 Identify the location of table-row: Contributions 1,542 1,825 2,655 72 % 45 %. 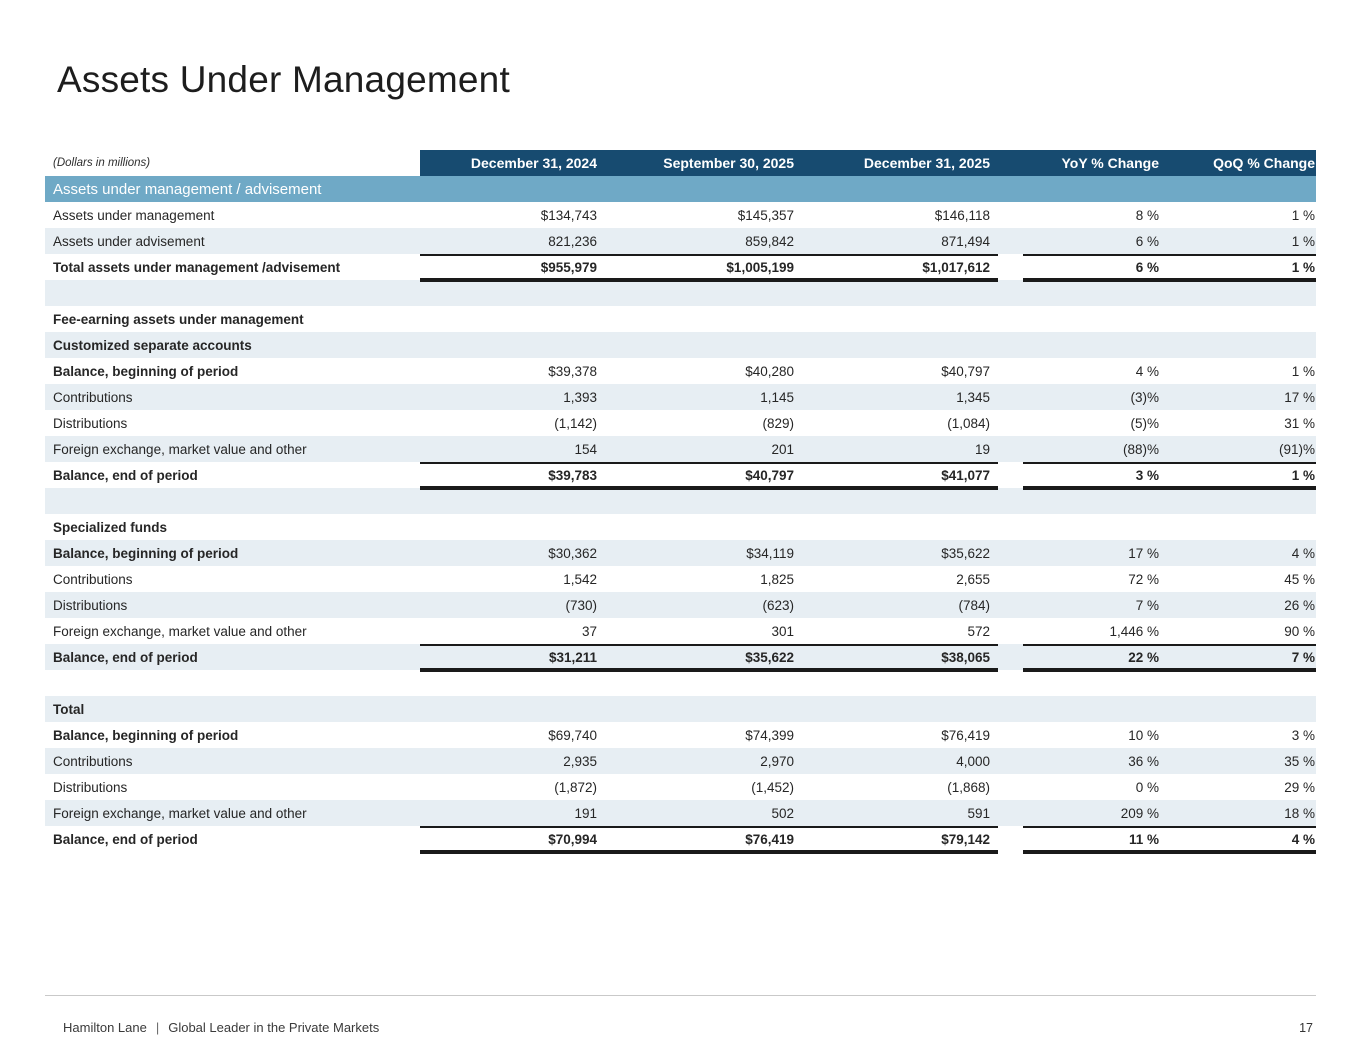
(680, 579).